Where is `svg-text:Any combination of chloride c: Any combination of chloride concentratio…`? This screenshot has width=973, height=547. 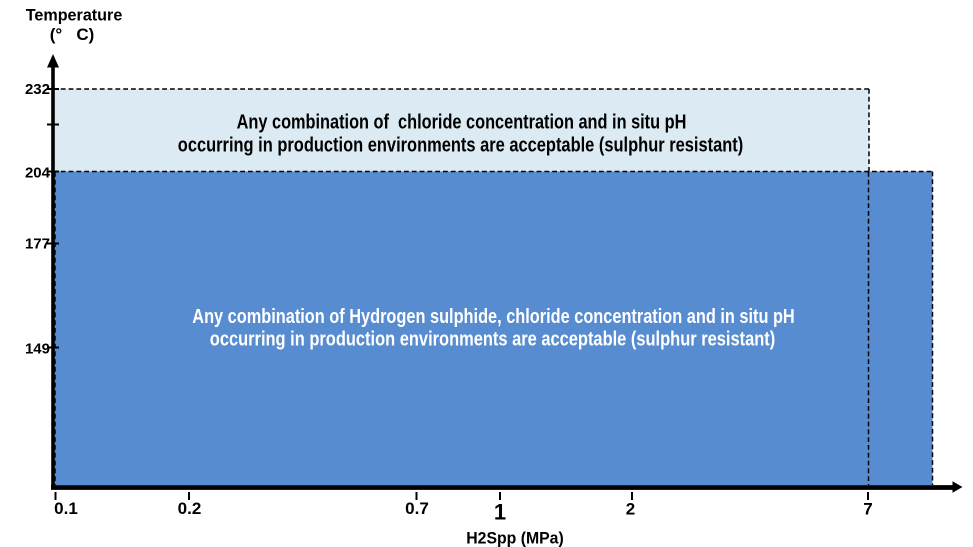
svg-text:Any combination of chloride c: Any combination of chloride concentratio… is located at coordinates (462, 121).